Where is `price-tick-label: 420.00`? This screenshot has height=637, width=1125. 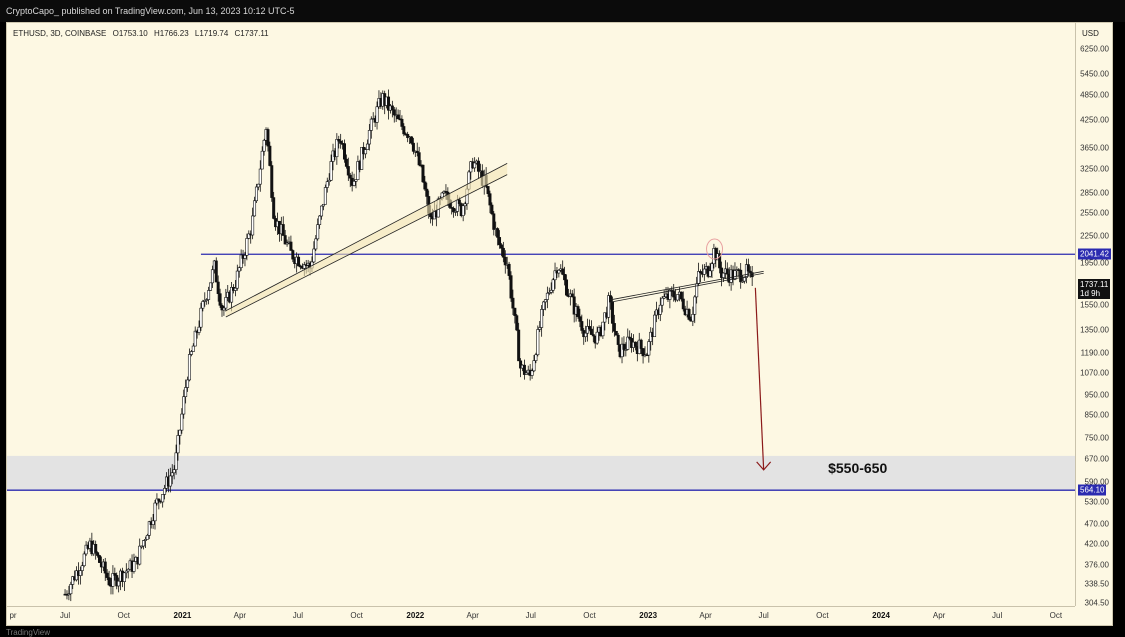
price-tick-label: 420.00 is located at coordinates (1096, 544).